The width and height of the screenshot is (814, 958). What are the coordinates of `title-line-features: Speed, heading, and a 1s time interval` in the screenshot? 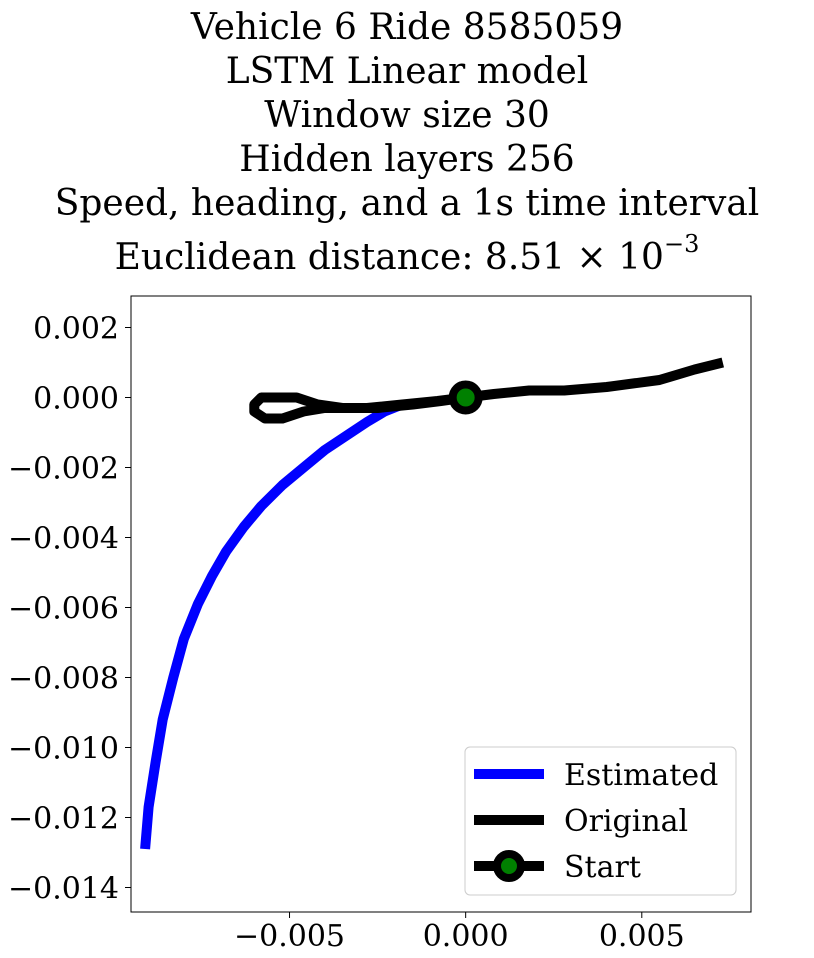 It's located at (407, 203).